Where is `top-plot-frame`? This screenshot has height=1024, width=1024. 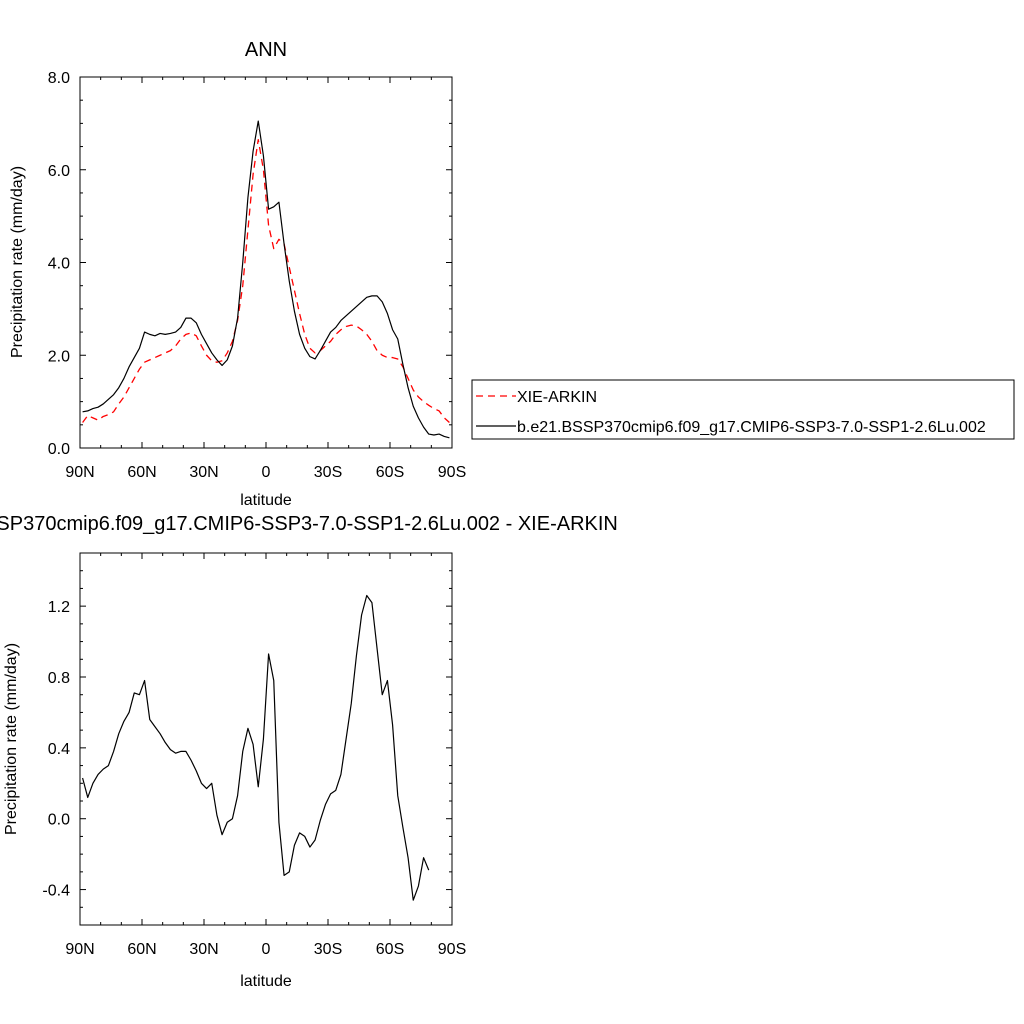
top-plot-frame is located at coordinates (266, 262).